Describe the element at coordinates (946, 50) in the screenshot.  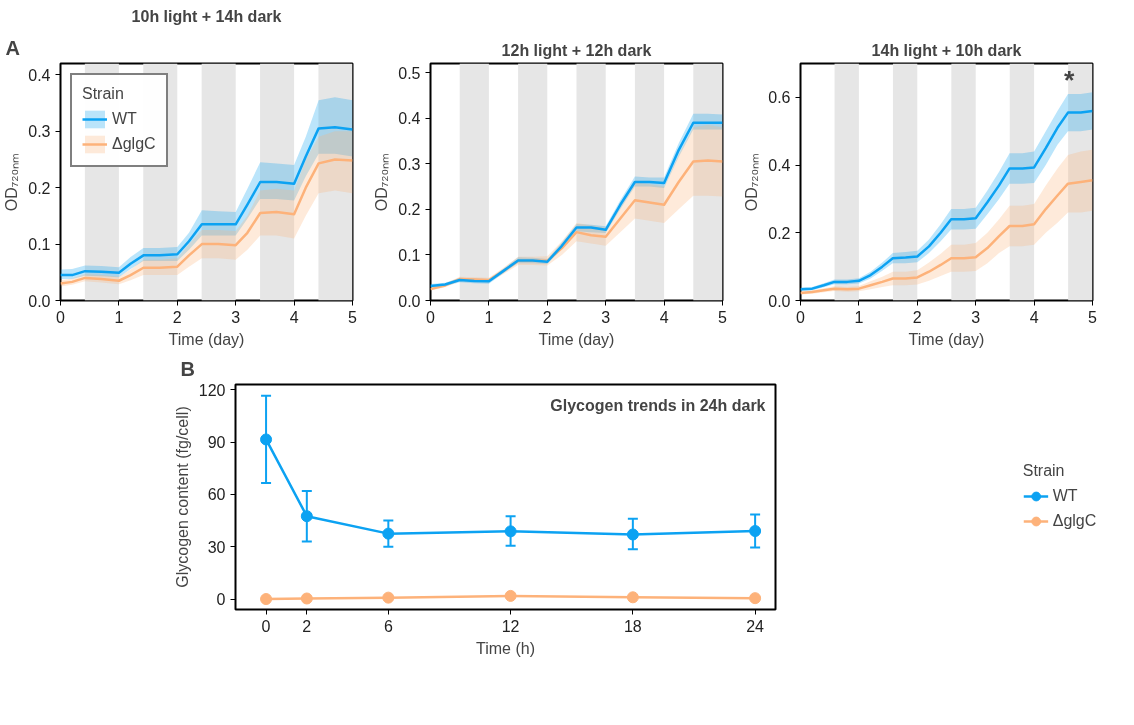
I see `chart-title: 14h light + 10h dark` at that location.